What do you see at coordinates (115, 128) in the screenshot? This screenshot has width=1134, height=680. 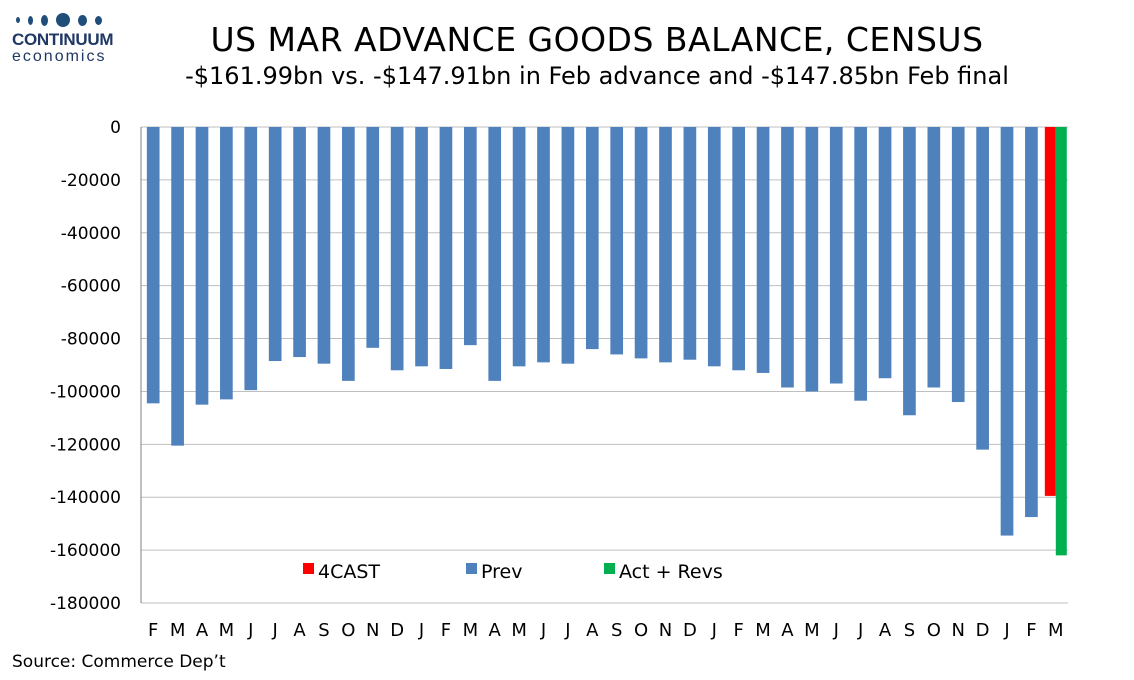 I see `y-tick-label: 0` at bounding box center [115, 128].